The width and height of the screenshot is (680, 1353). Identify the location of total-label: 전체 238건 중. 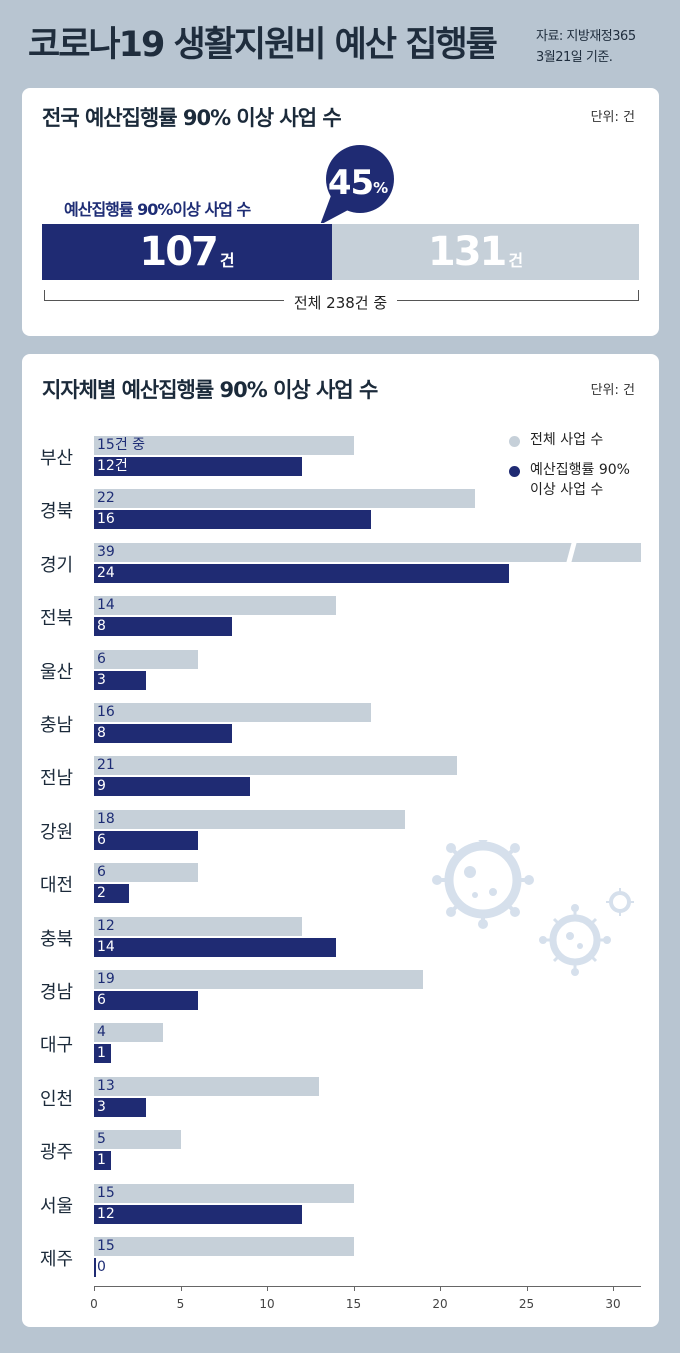
(340, 303).